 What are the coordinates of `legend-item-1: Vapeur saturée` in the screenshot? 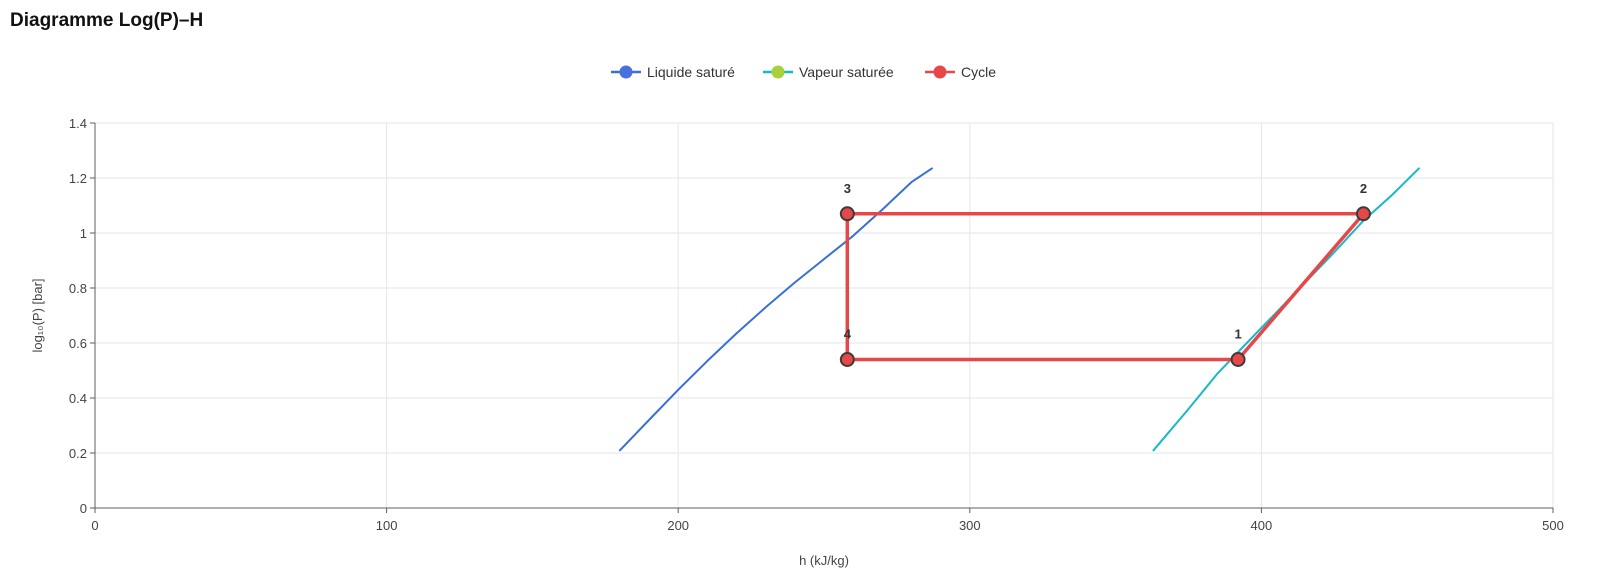 It's located at (828, 72).